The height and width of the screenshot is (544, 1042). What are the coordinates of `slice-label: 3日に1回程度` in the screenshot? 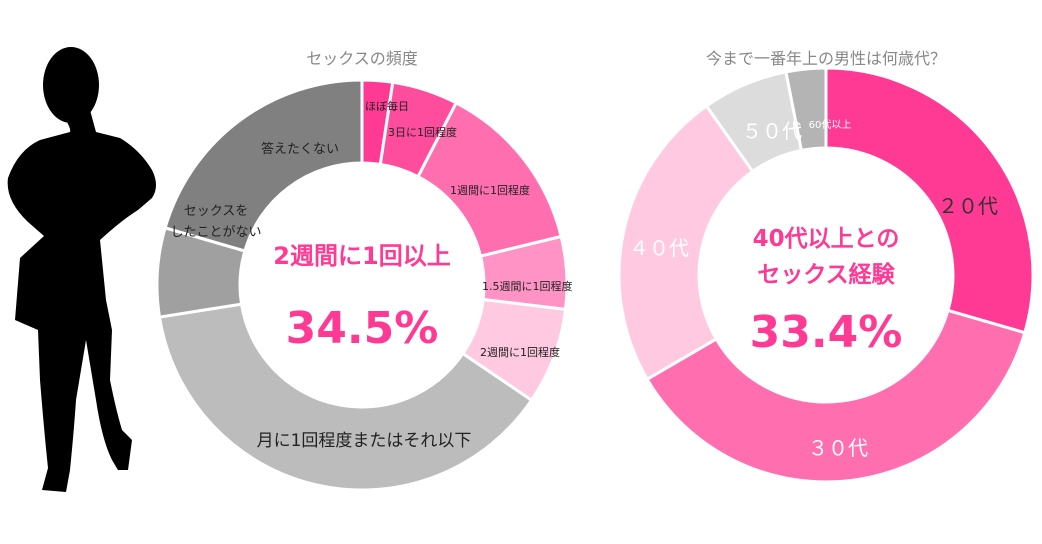 It's located at (422, 132).